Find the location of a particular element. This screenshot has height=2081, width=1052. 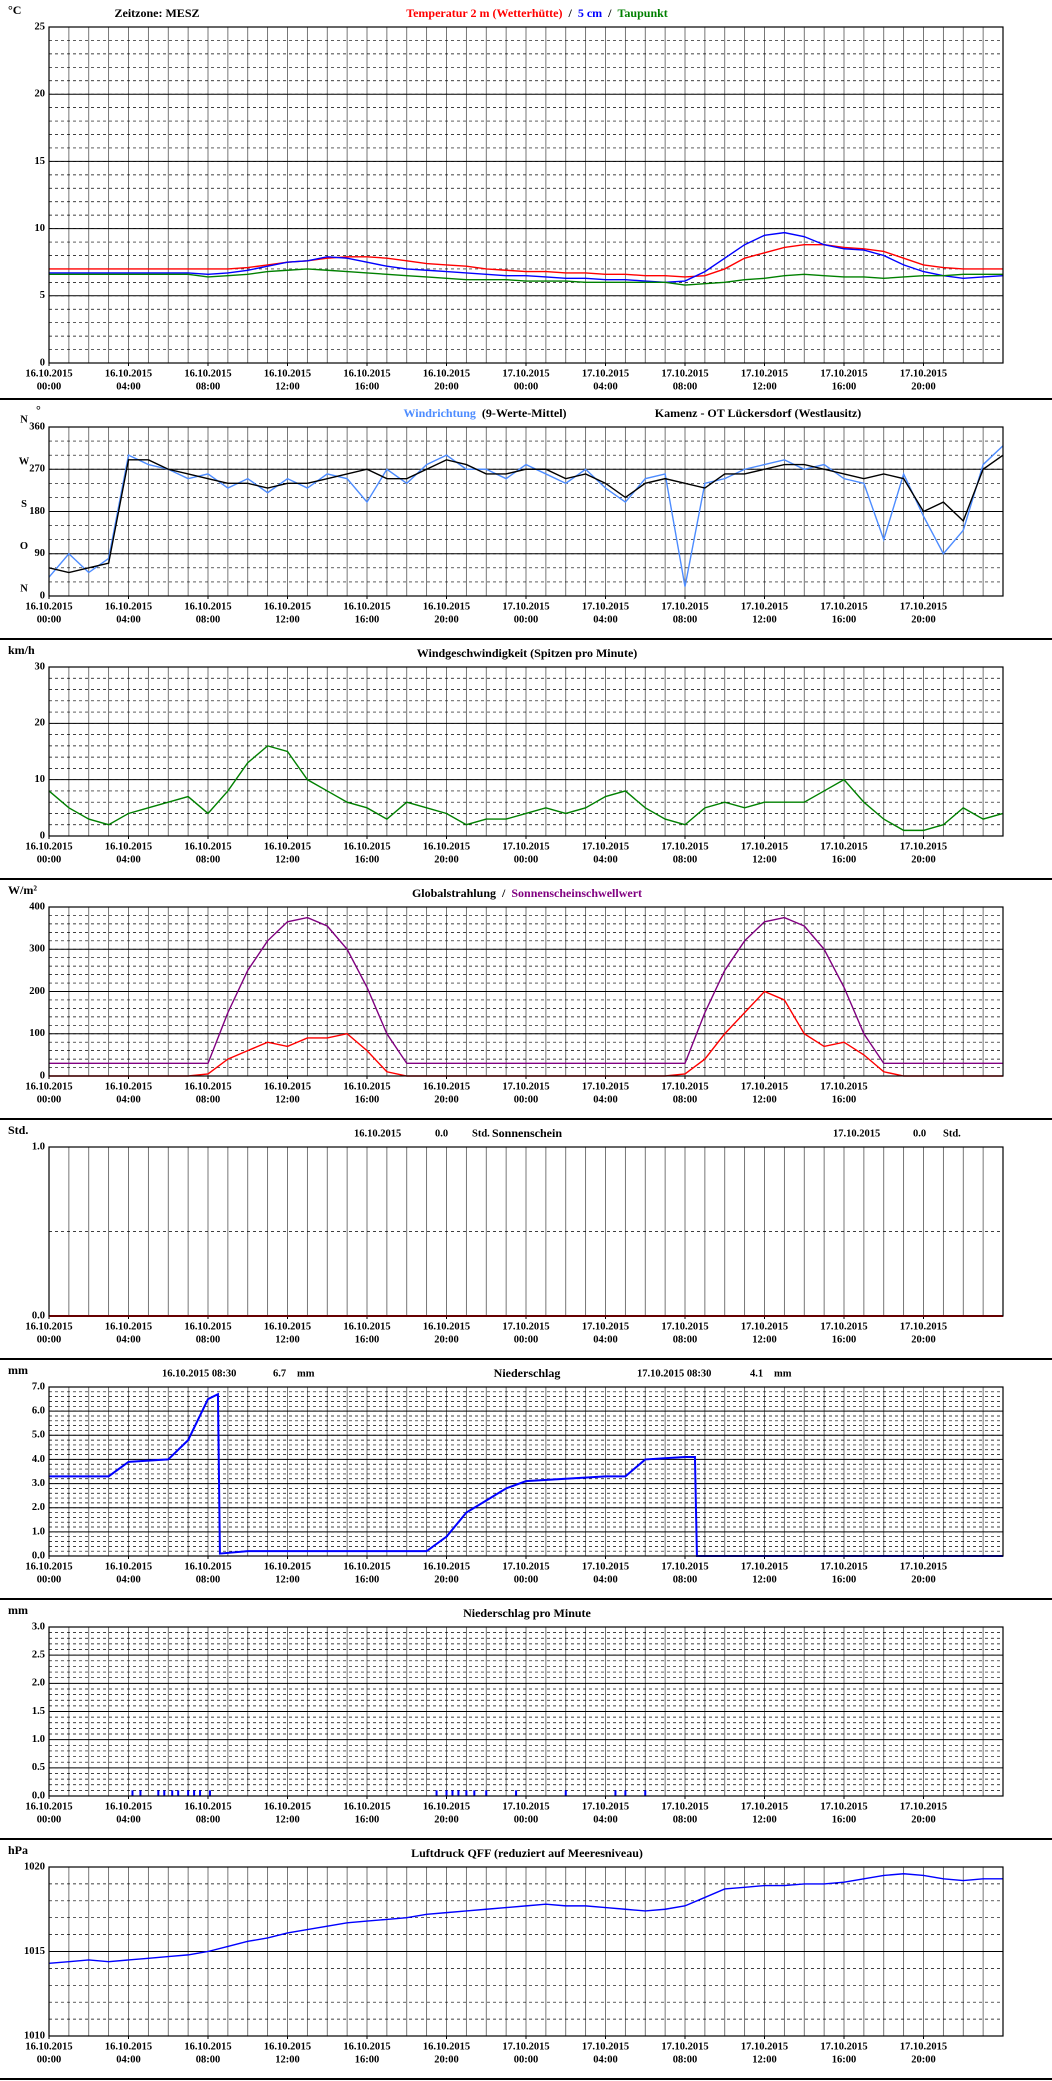

y-compass-label: O is located at coordinates (24, 546).